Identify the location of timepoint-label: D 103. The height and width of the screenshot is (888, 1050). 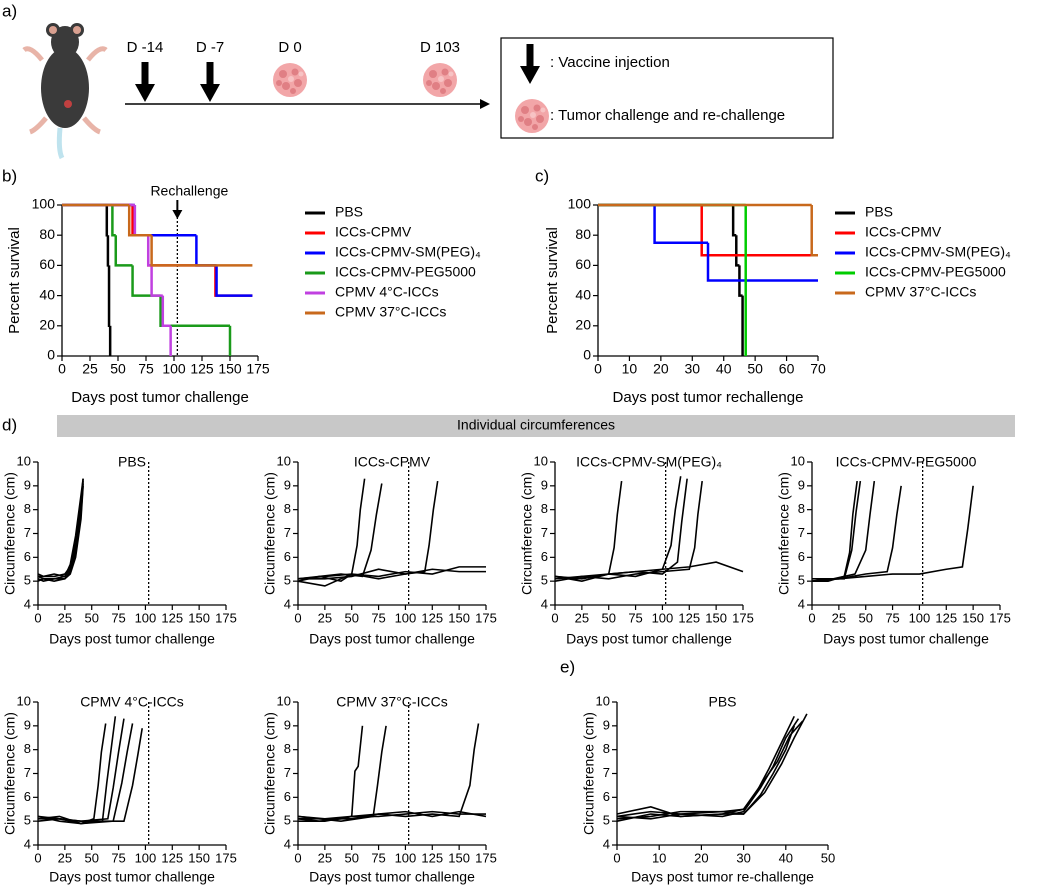
(440, 47).